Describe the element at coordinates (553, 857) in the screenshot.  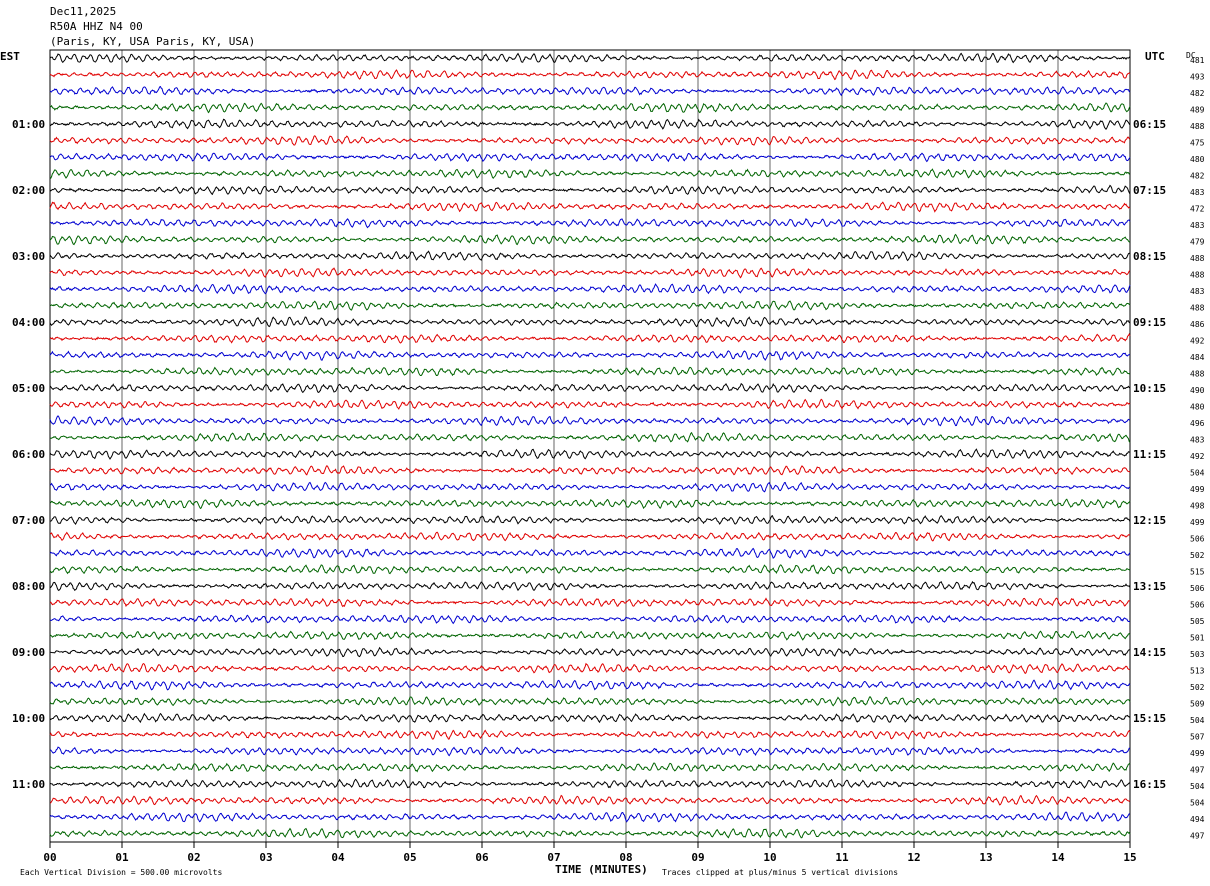
I see `x-tick-label: 07` at that location.